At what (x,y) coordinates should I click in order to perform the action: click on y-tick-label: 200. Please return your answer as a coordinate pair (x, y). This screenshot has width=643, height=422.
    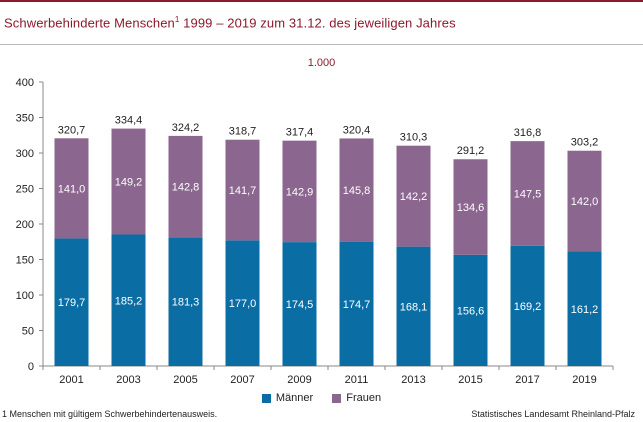
    Looking at the image, I should click on (25, 225).